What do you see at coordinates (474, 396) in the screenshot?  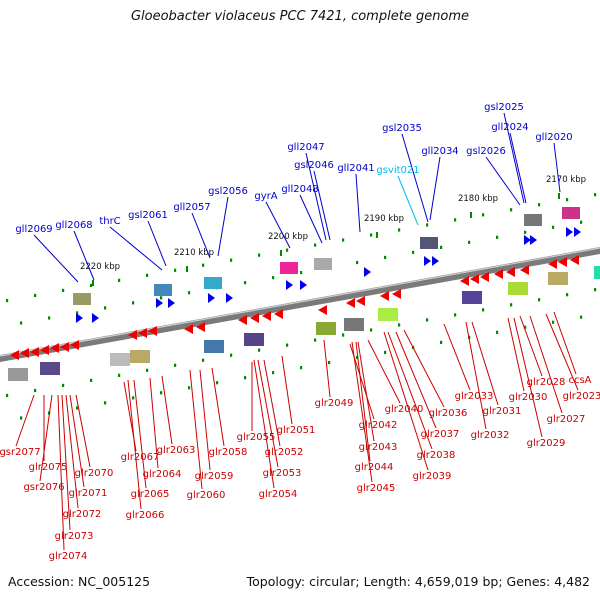 I see `reverse-gene-label: glr2033` at bounding box center [474, 396].